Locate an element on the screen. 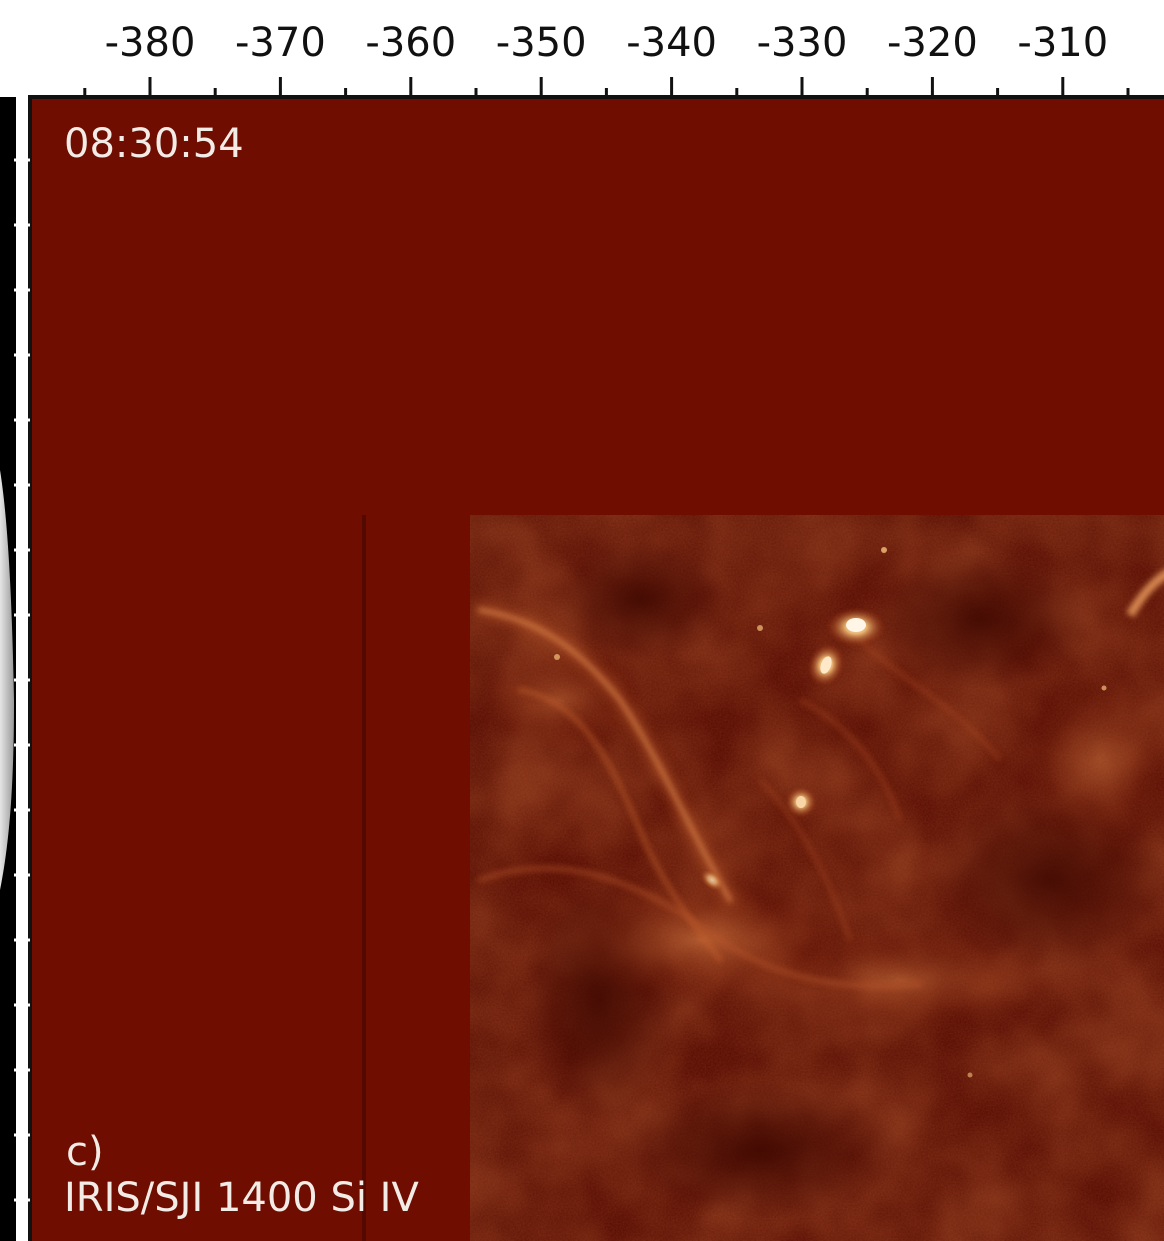 Image resolution: width=1164 pixels, height=1241 pixels. y-axis-ticks is located at coordinates (22, 680).